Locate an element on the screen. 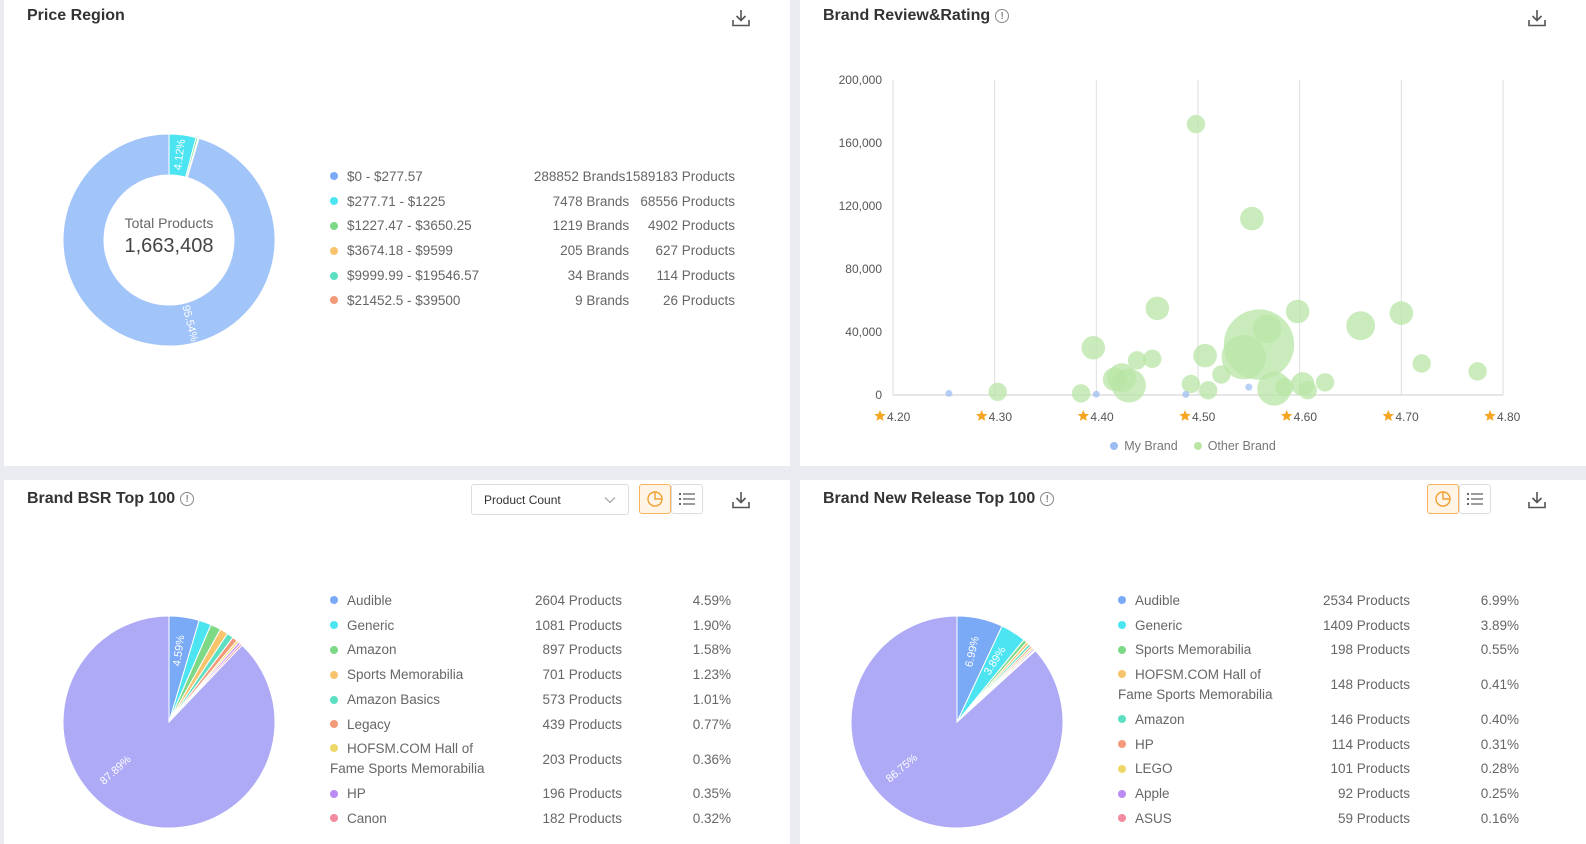 The height and width of the screenshot is (844, 1586). legend-row: Sports Memorabilia 701 Products 1.23% is located at coordinates (532, 674).